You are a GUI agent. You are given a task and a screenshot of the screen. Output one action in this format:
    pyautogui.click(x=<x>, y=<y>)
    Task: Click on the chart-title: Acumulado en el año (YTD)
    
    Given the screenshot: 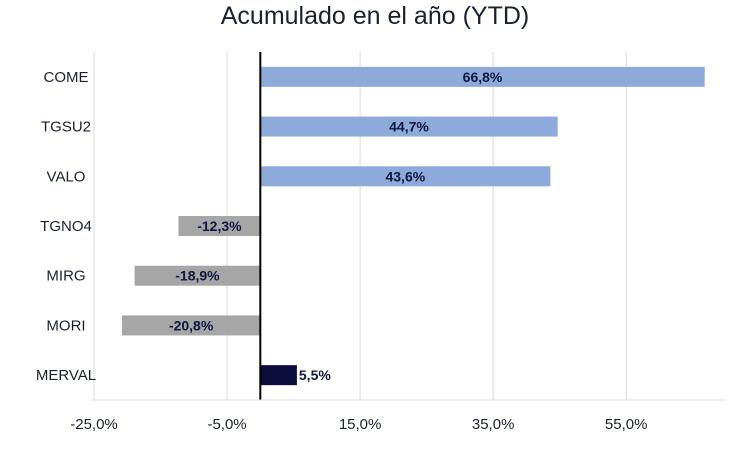 What is the action you would take?
    pyautogui.click(x=375, y=16)
    